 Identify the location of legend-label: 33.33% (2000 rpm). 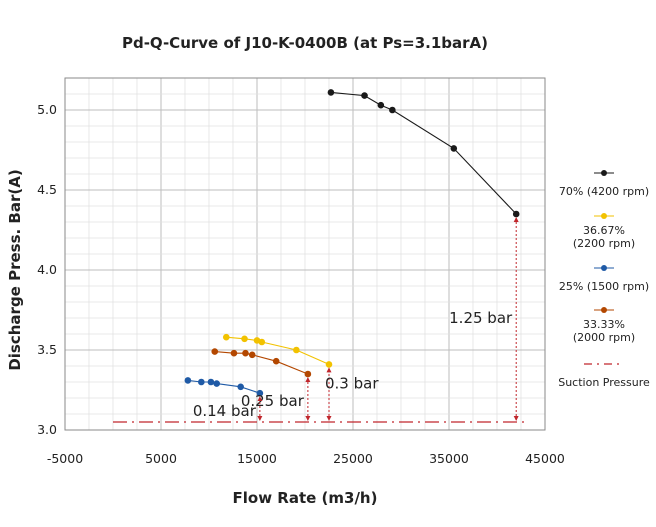
(604, 331).